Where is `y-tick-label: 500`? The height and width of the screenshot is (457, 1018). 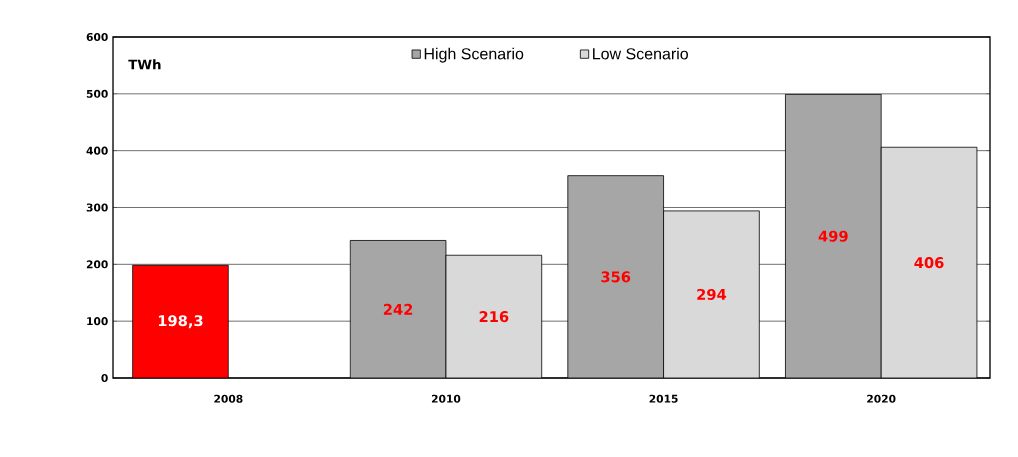
y-tick-label: 500 is located at coordinates (97, 93).